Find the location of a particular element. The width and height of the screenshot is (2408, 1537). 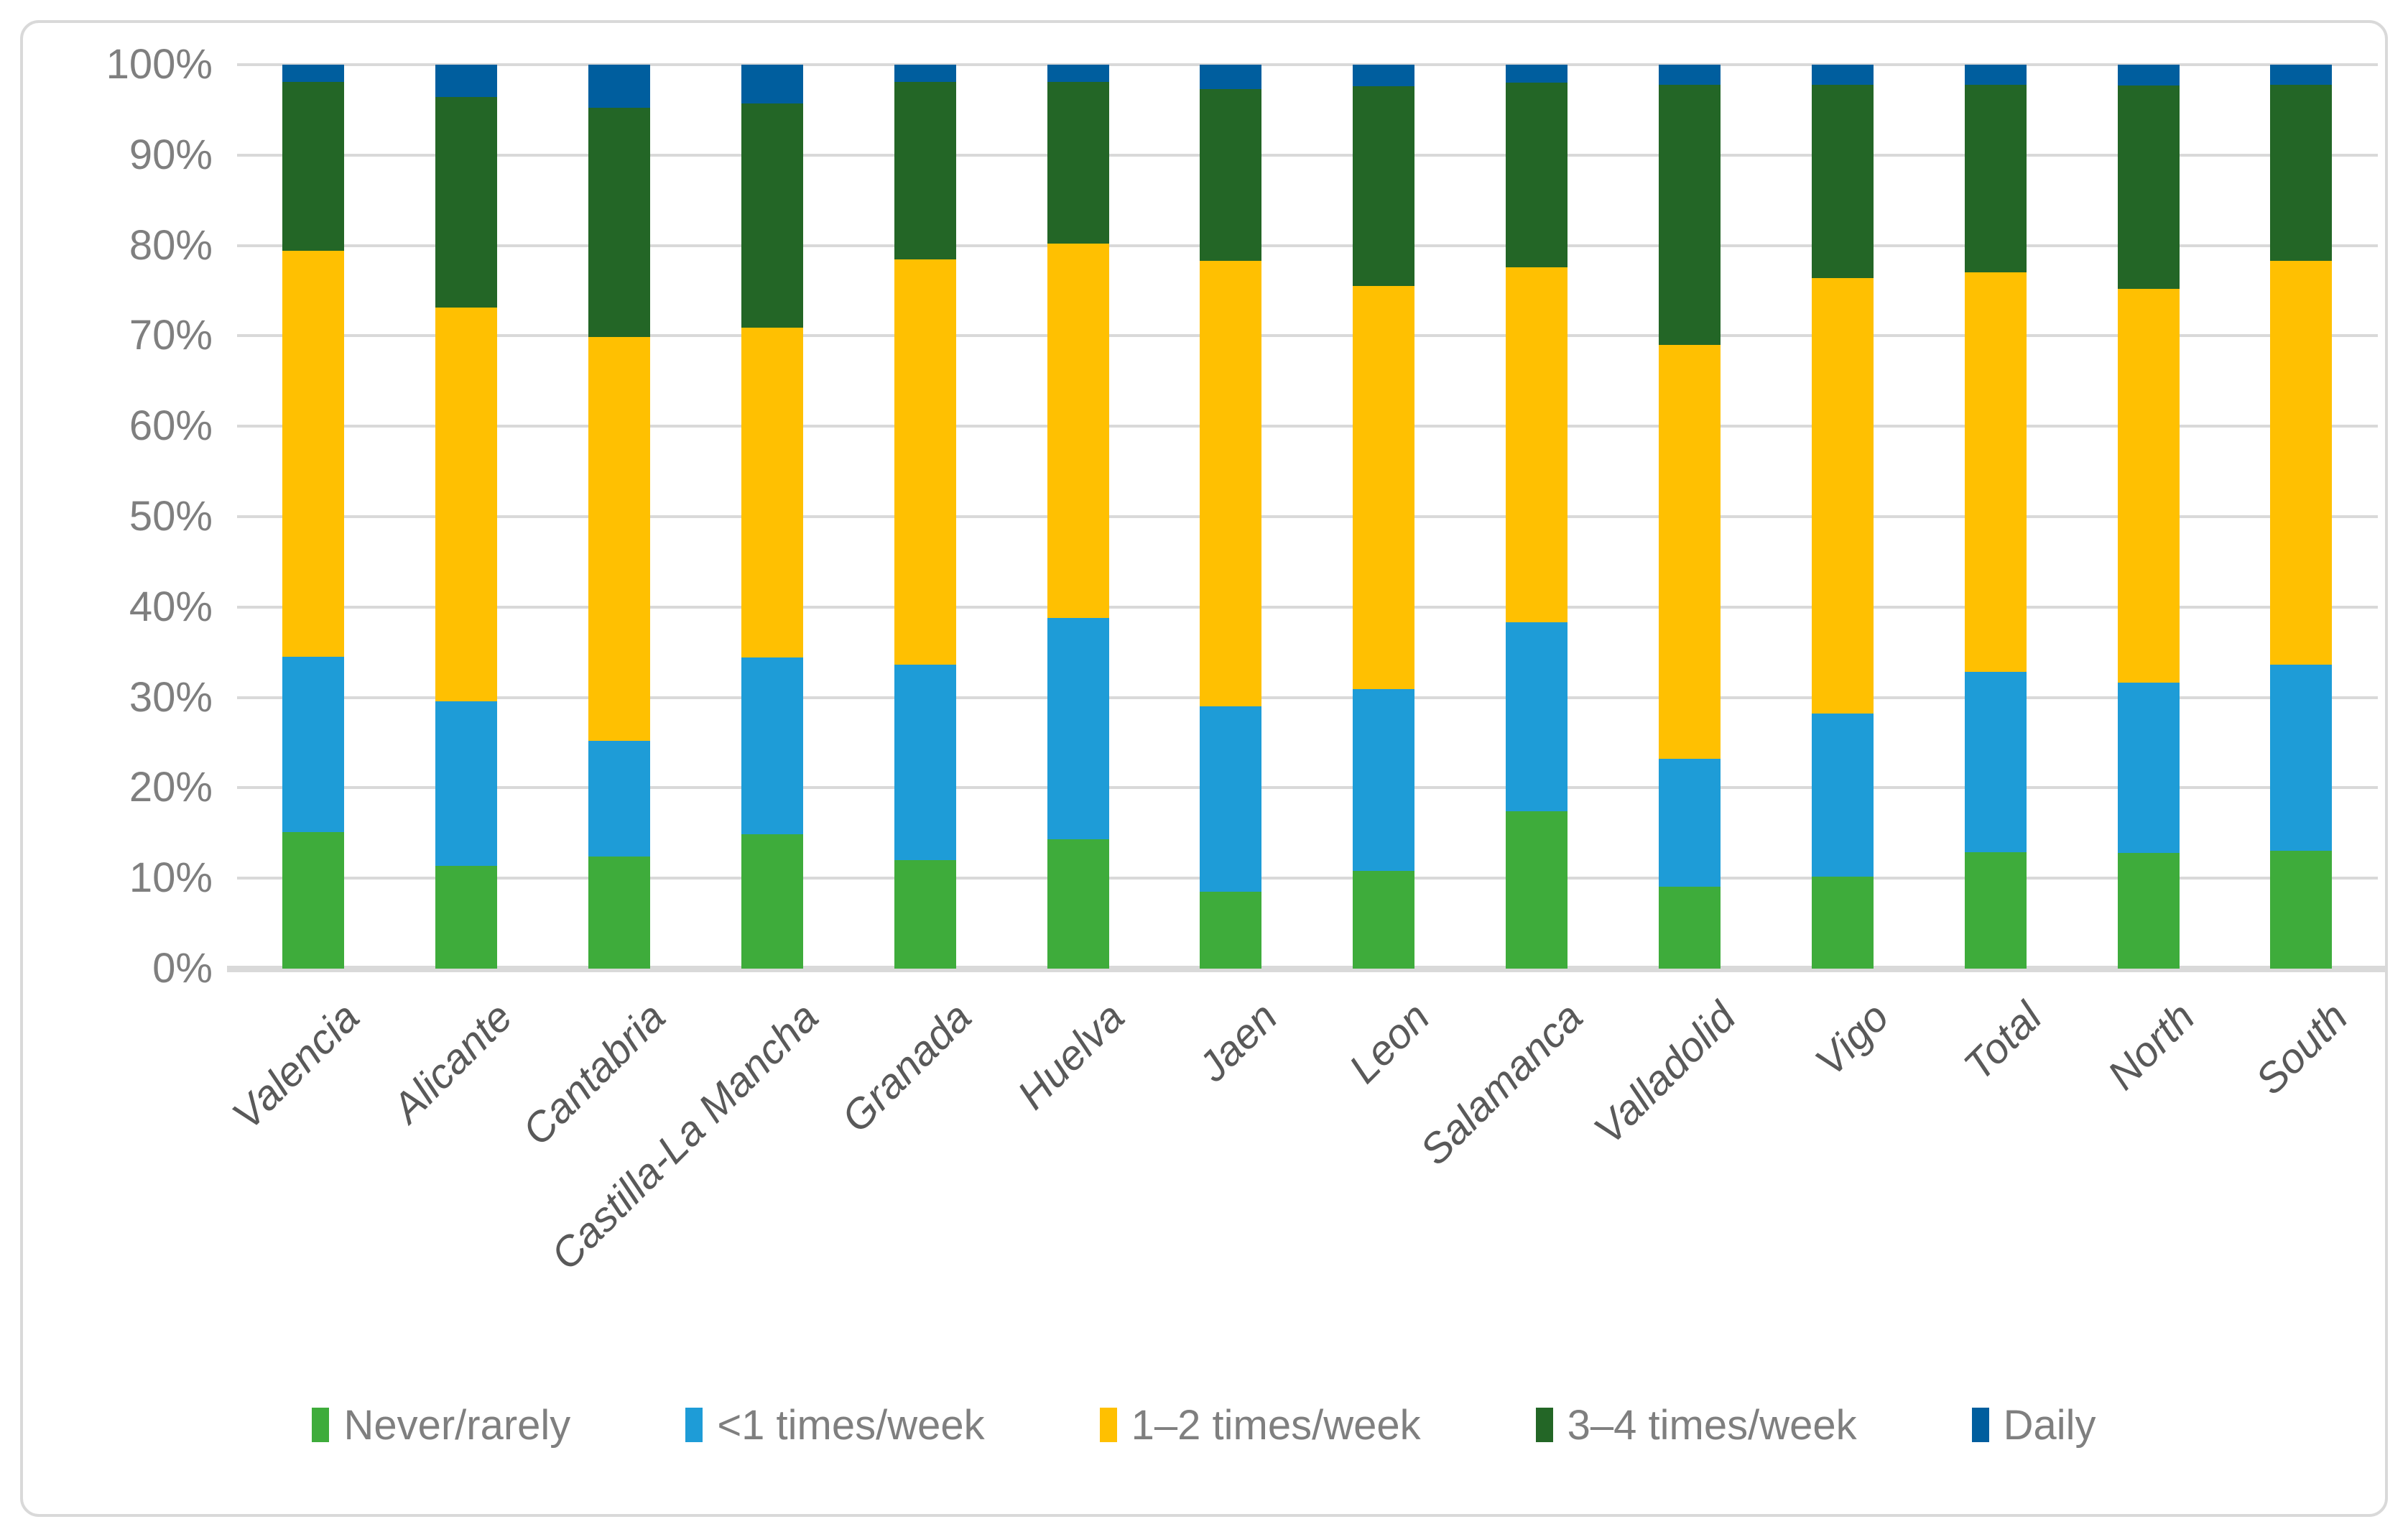

segment-3-4-times-week-huelva is located at coordinates (1078, 162).